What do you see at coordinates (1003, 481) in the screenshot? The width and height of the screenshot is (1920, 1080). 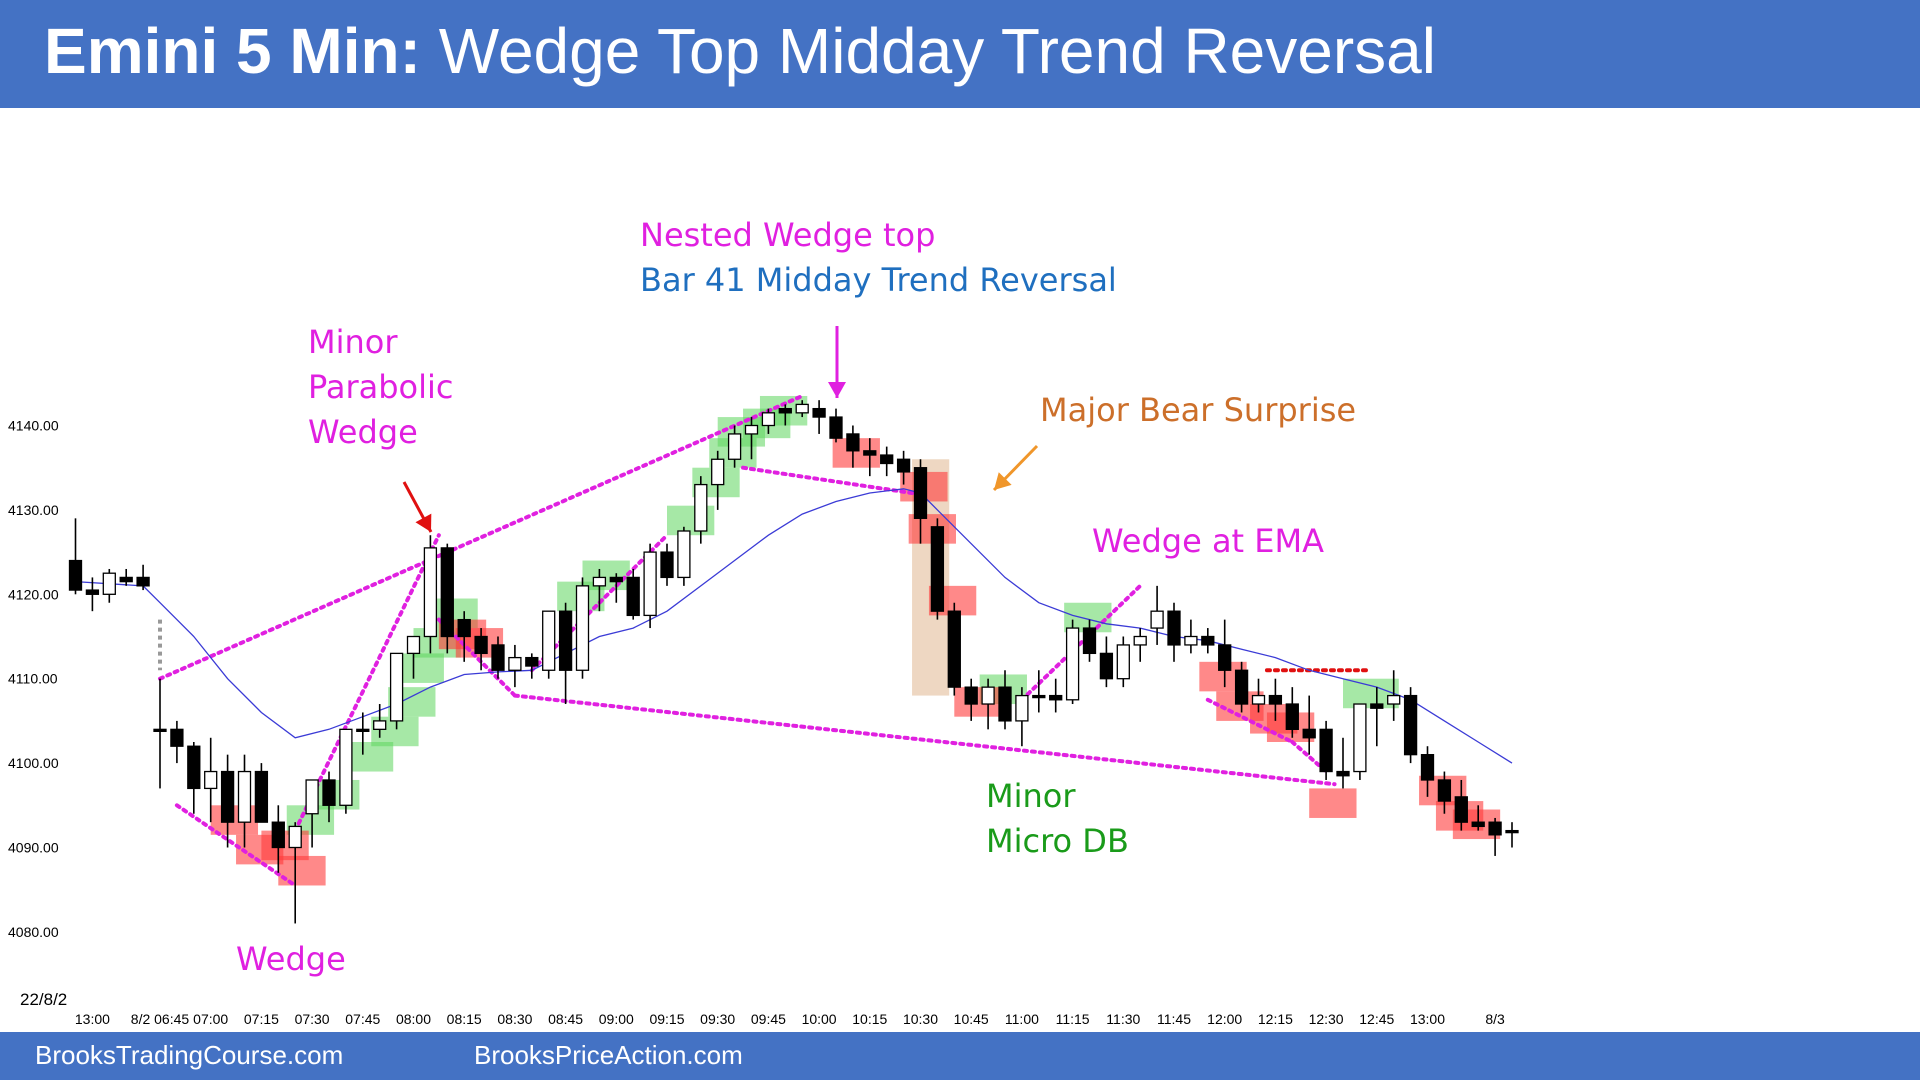 I see `arrow-bear-surprise-head` at bounding box center [1003, 481].